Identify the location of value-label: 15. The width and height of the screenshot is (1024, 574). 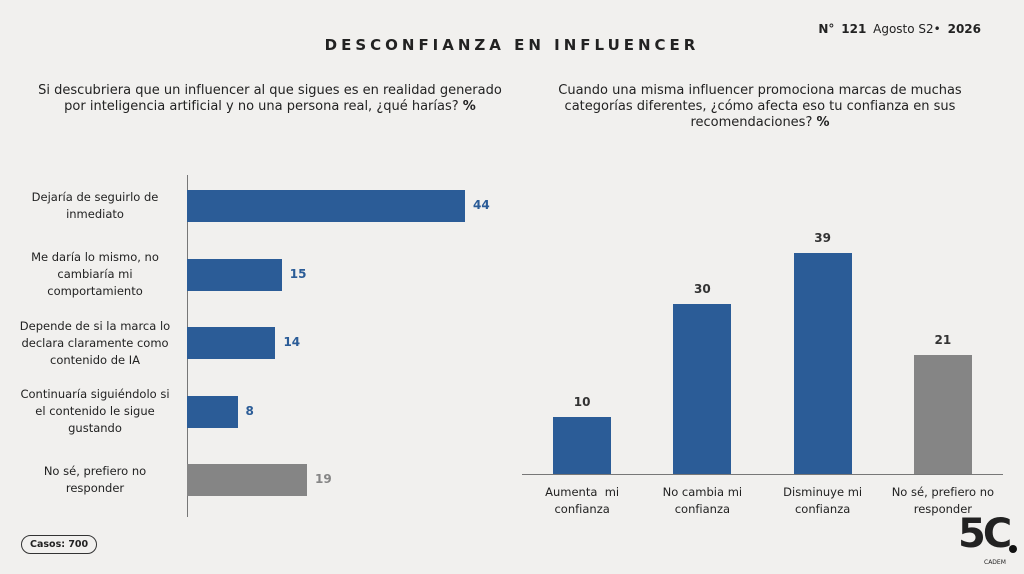
(298, 273).